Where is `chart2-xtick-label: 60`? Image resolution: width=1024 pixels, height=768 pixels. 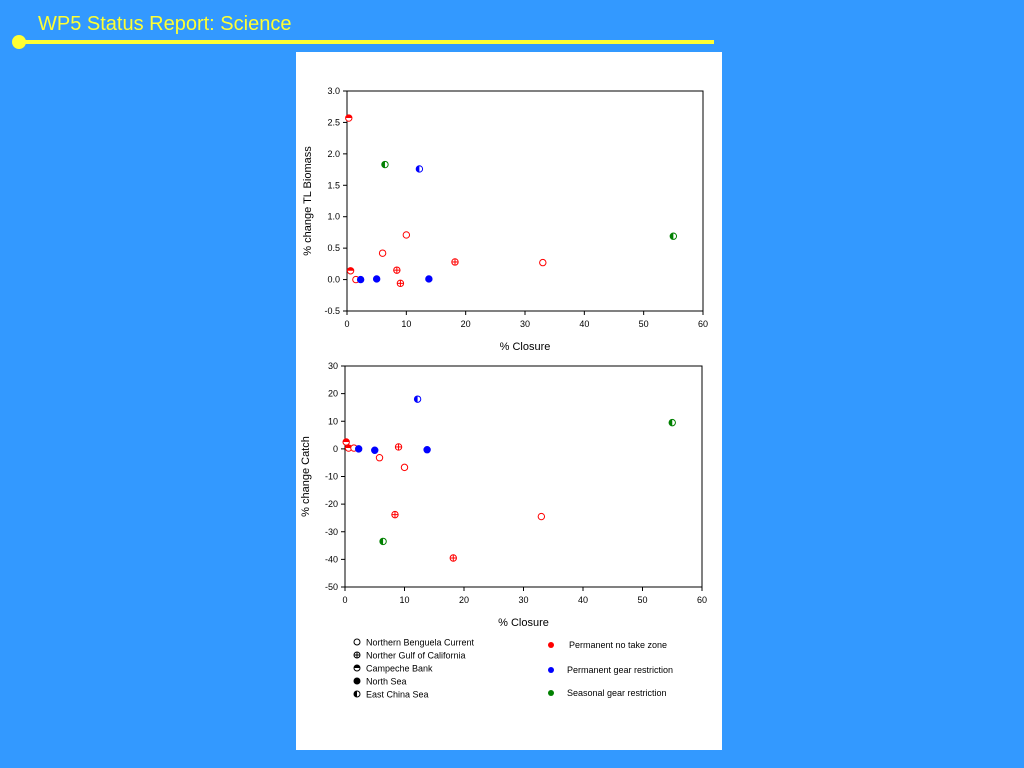
chart2-xtick-label: 60 is located at coordinates (702, 600).